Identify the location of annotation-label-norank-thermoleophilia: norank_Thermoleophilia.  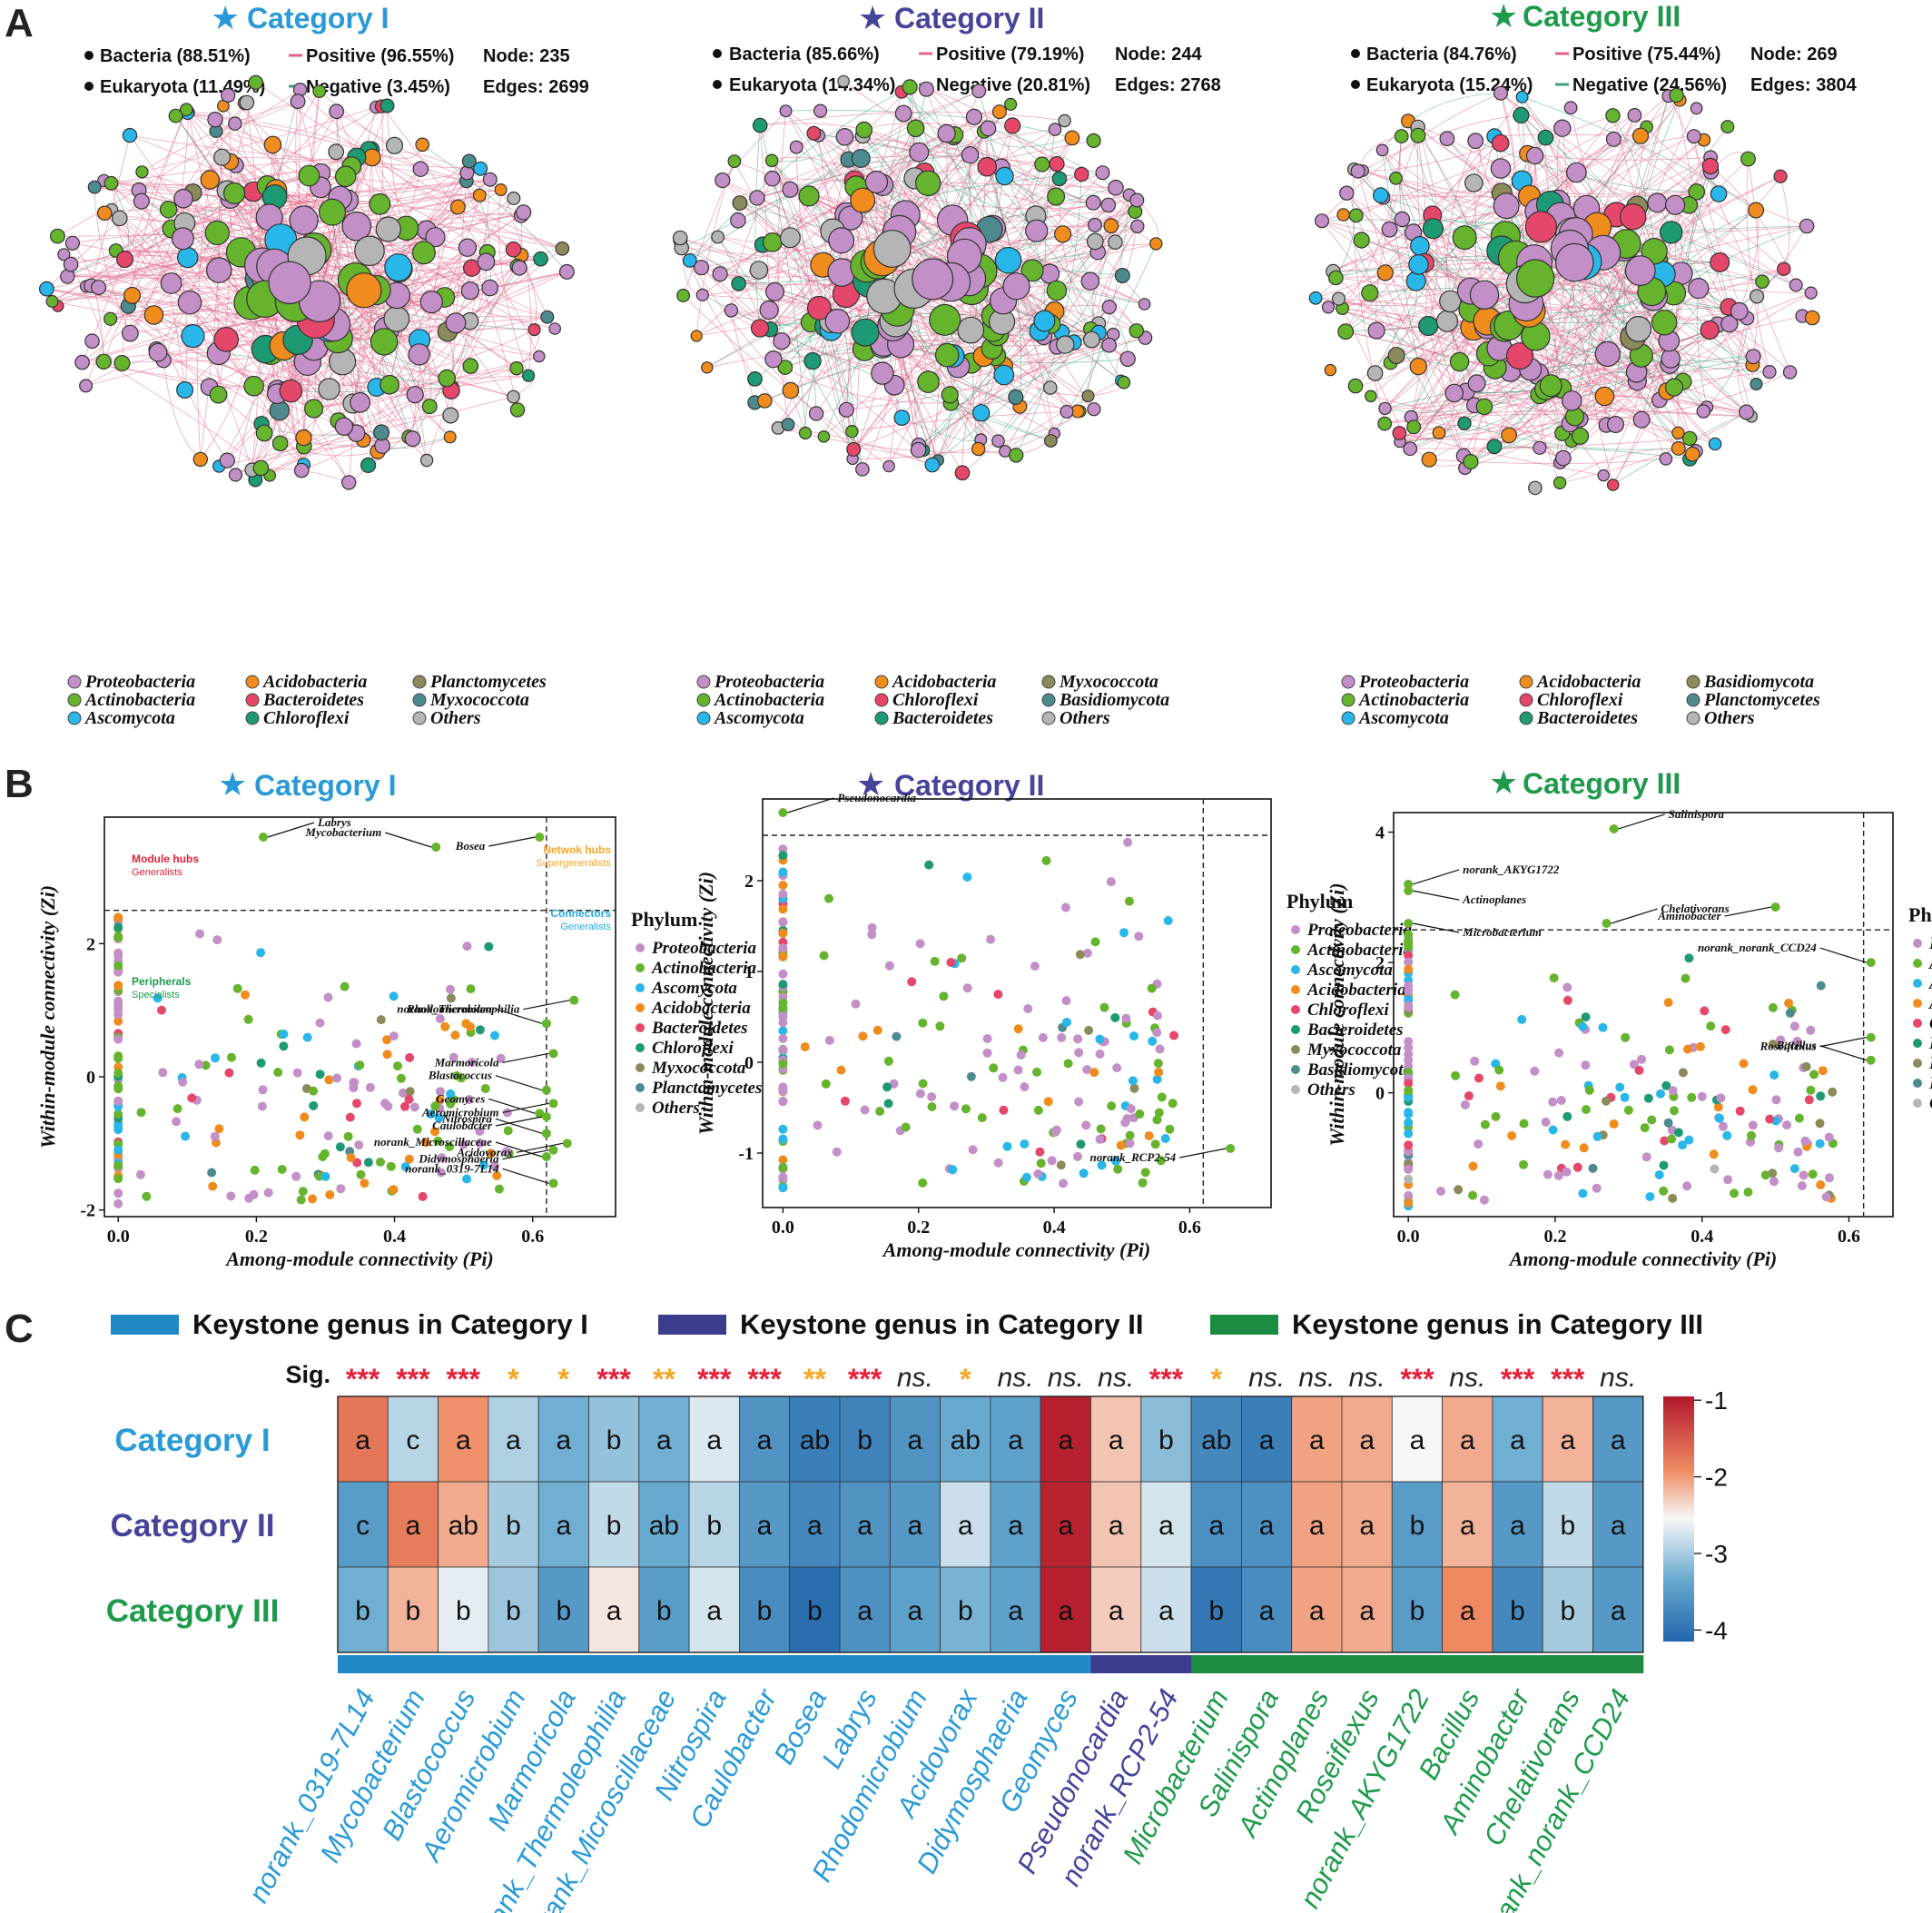
(458, 1009).